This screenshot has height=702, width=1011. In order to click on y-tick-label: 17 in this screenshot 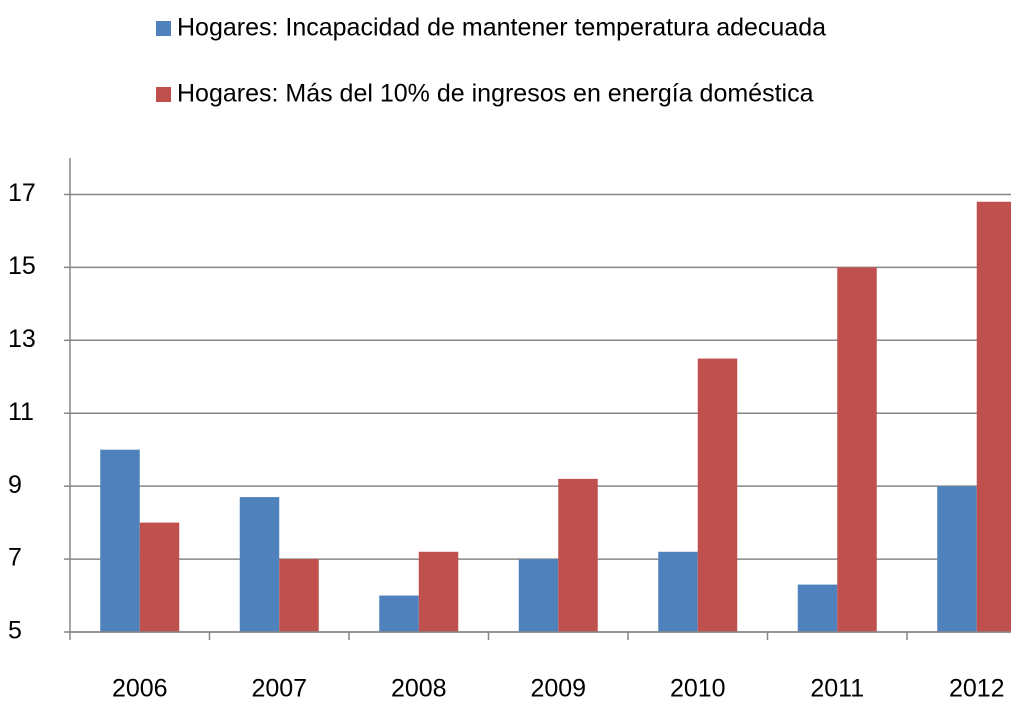, I will do `click(22, 193)`.